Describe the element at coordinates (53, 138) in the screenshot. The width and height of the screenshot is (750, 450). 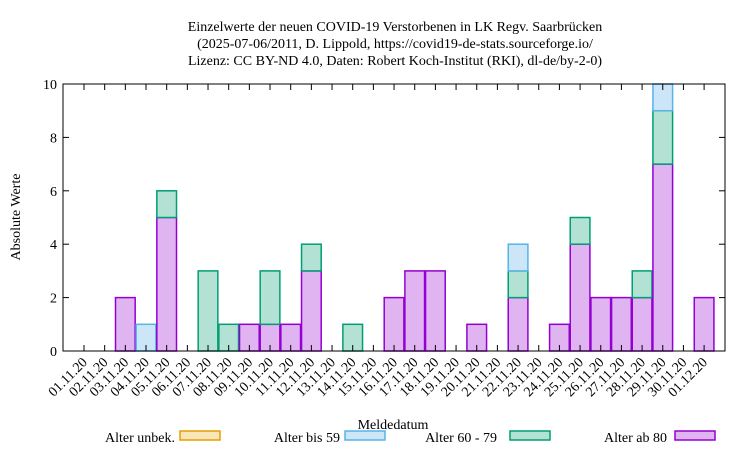
I see `y-tick-label: 8` at that location.